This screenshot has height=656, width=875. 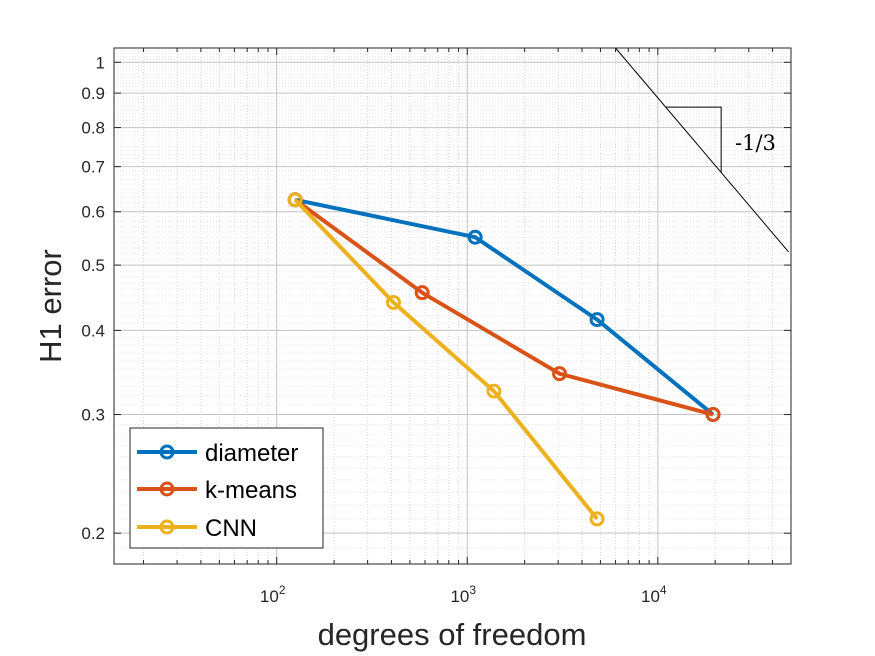 I want to click on legend-label-diameter: diameter, so click(x=251, y=453).